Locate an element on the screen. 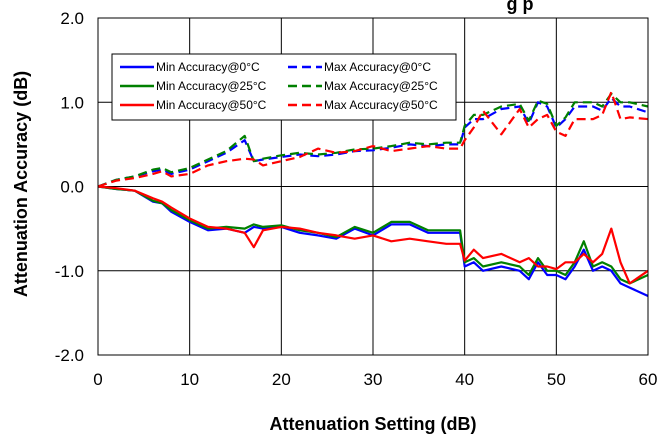  y-axis-title: Attenuation Accuracy (dB) is located at coordinates (21, 184).